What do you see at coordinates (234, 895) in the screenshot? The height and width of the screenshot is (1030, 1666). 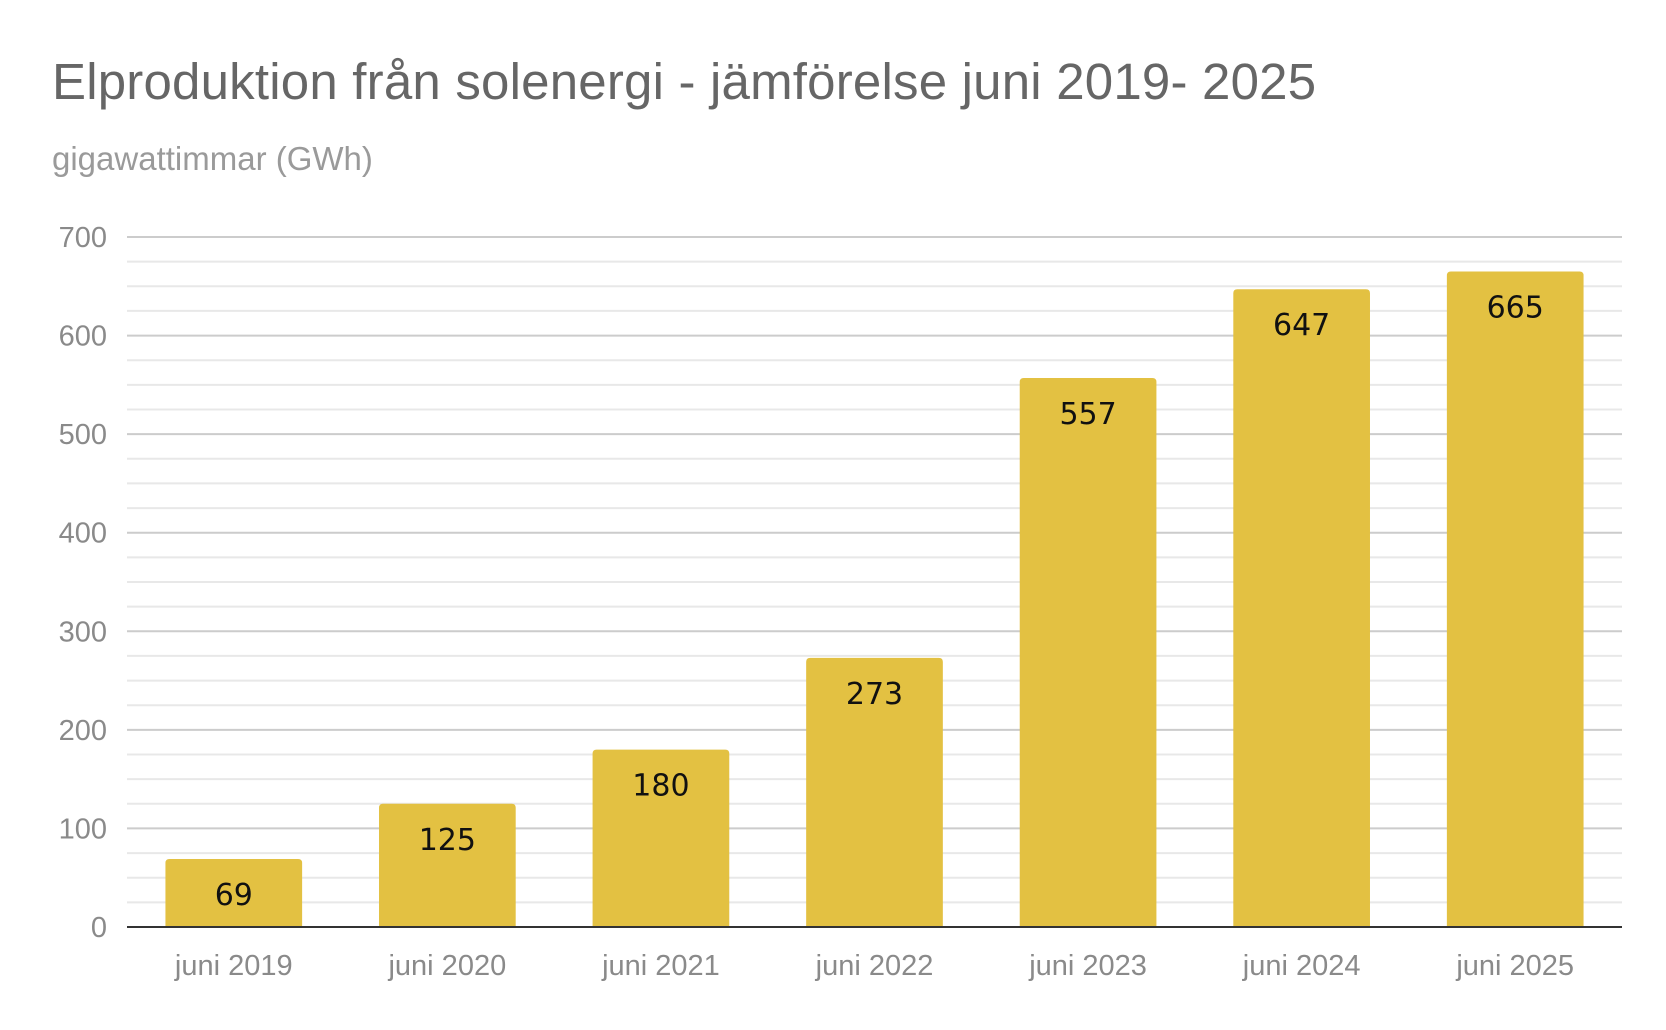 I see `bar-value-label: 69` at bounding box center [234, 895].